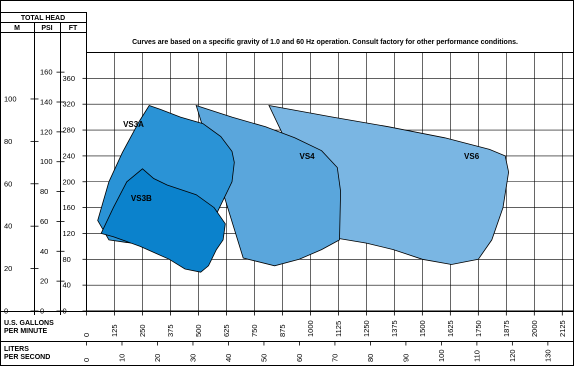 The height and width of the screenshot is (366, 574). I want to click on gpm-tick-label: 1125, so click(338, 329).